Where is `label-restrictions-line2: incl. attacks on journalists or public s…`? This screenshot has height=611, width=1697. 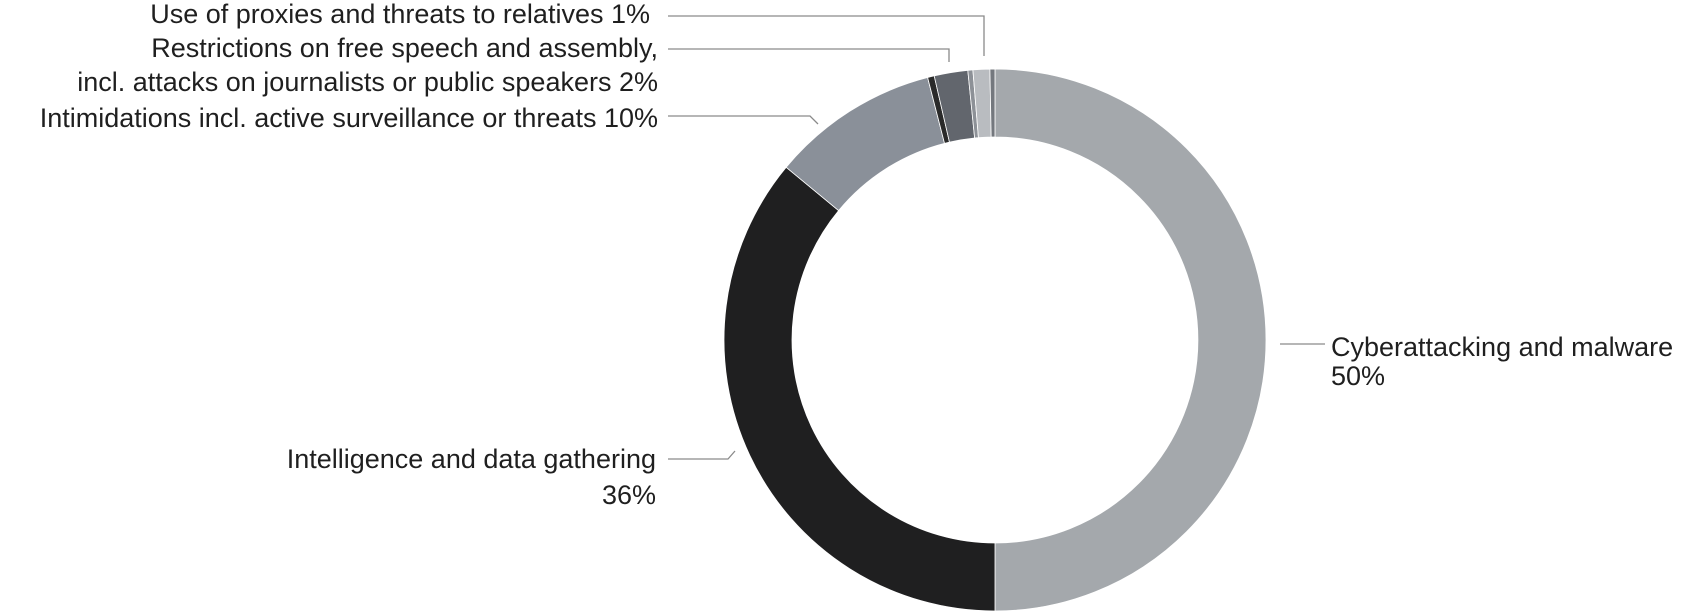 label-restrictions-line2: incl. attacks on journalists or public s… is located at coordinates (367, 82).